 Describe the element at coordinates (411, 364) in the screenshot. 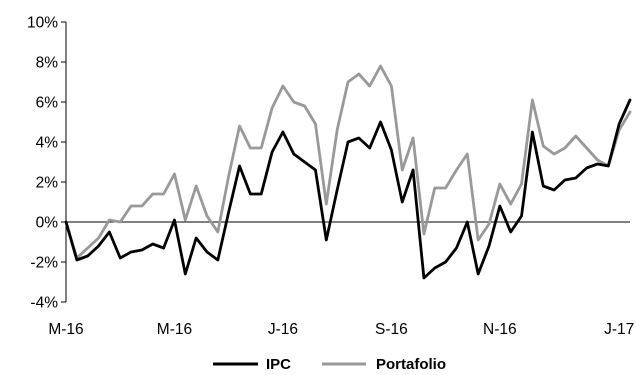

I see `legend-label-portafolio: Portafolio` at that location.